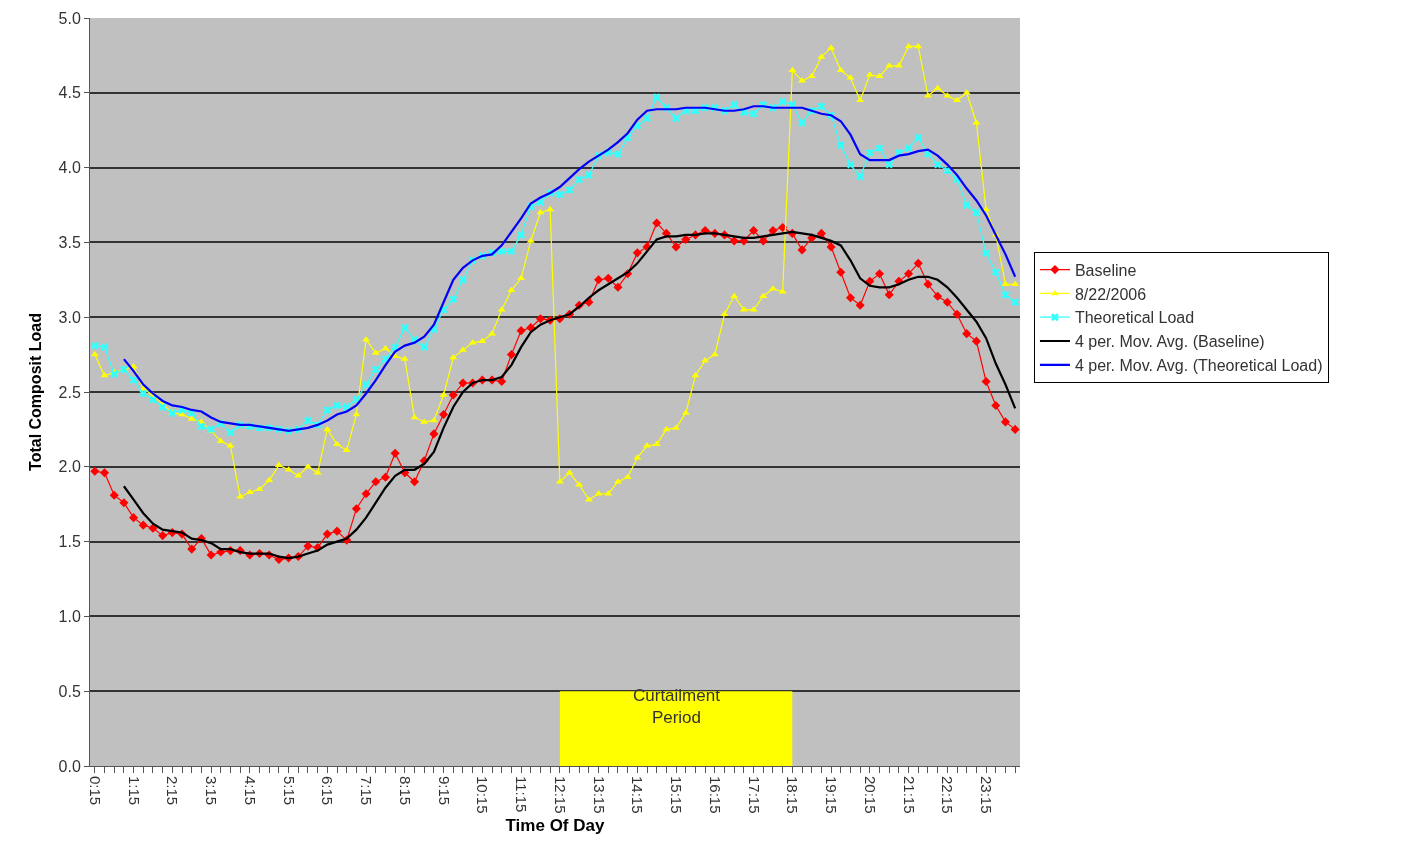 Image resolution: width=1411 pixels, height=867 pixels. I want to click on y-tick-label: 2.0, so click(69, 467).